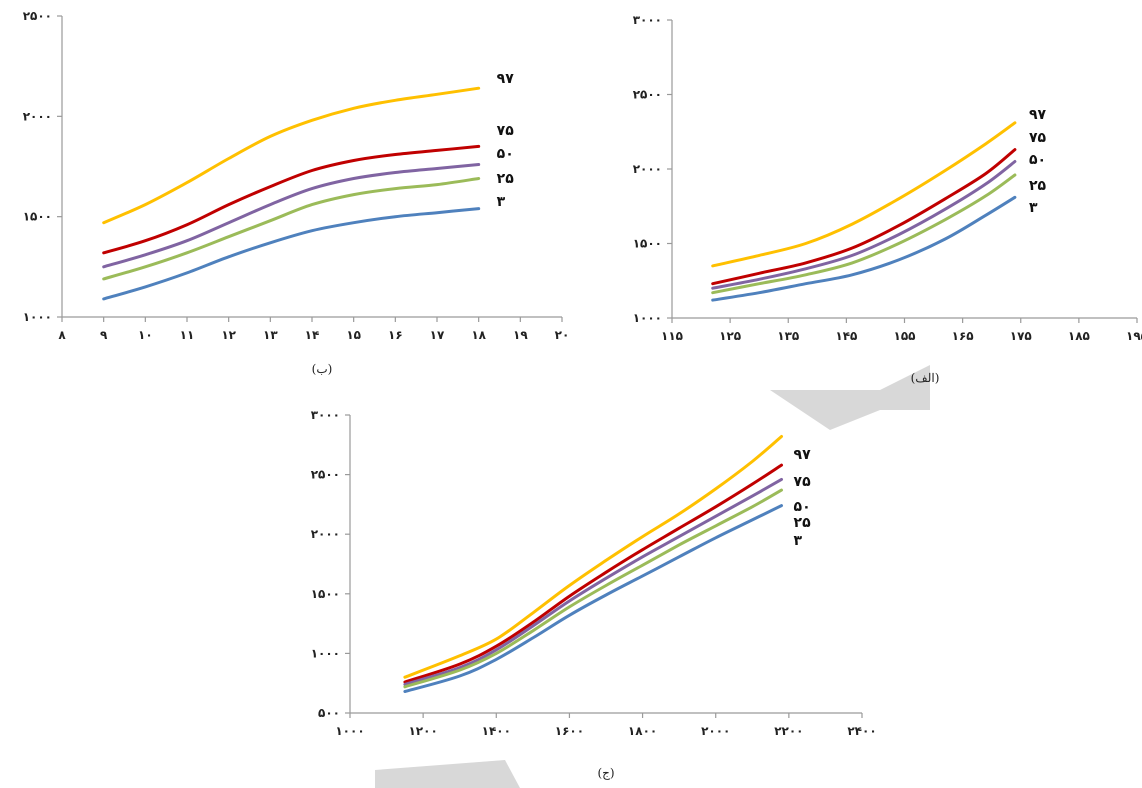 This screenshot has height=788, width=1142. What do you see at coordinates (715, 731) in the screenshot?
I see `x-tick-label: ۲۰۰۰` at bounding box center [715, 731].